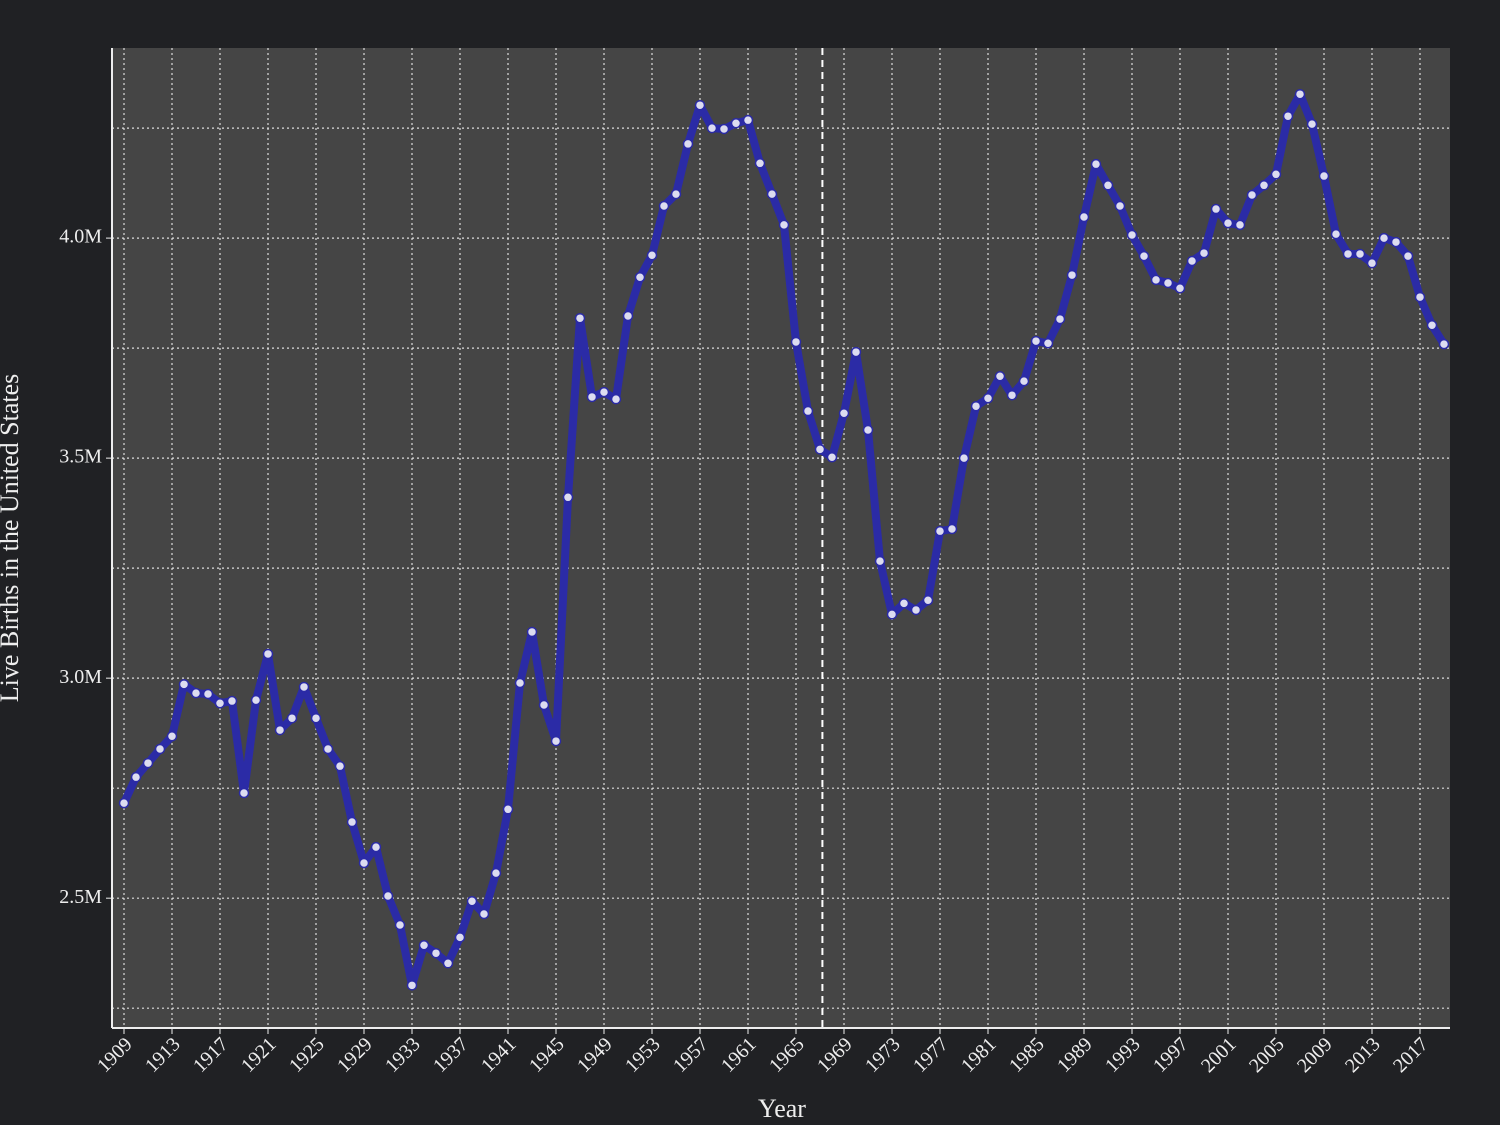  What do you see at coordinates (80, 237) in the screenshot?
I see `y-tick-label: 4.0M` at bounding box center [80, 237].